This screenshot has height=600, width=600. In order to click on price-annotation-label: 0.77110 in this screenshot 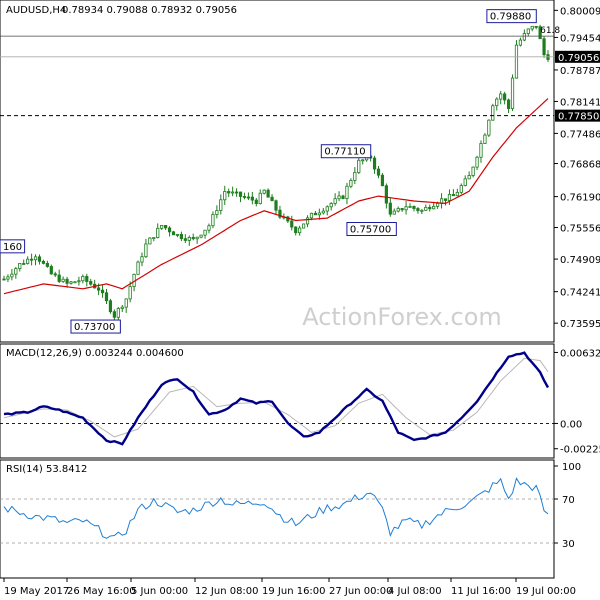, I will do `click(344, 152)`.